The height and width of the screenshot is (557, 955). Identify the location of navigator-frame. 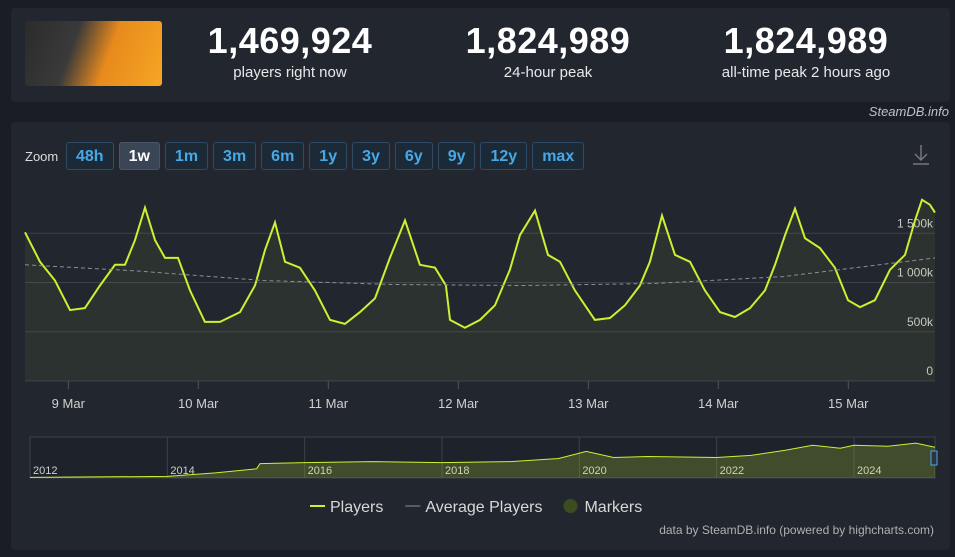
(482, 457).